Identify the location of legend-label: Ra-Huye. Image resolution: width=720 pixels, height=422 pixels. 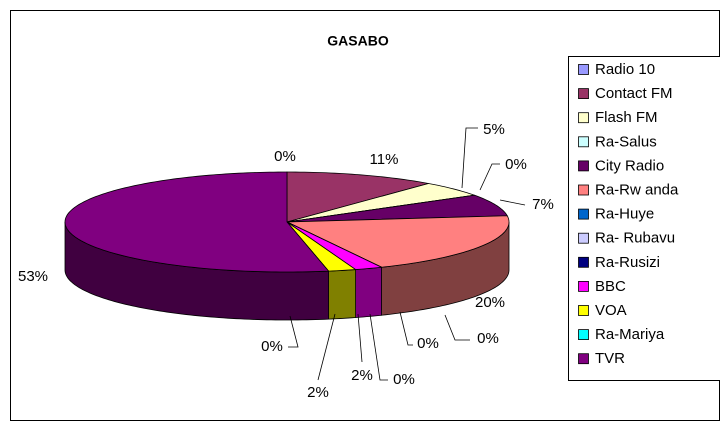
(624, 214).